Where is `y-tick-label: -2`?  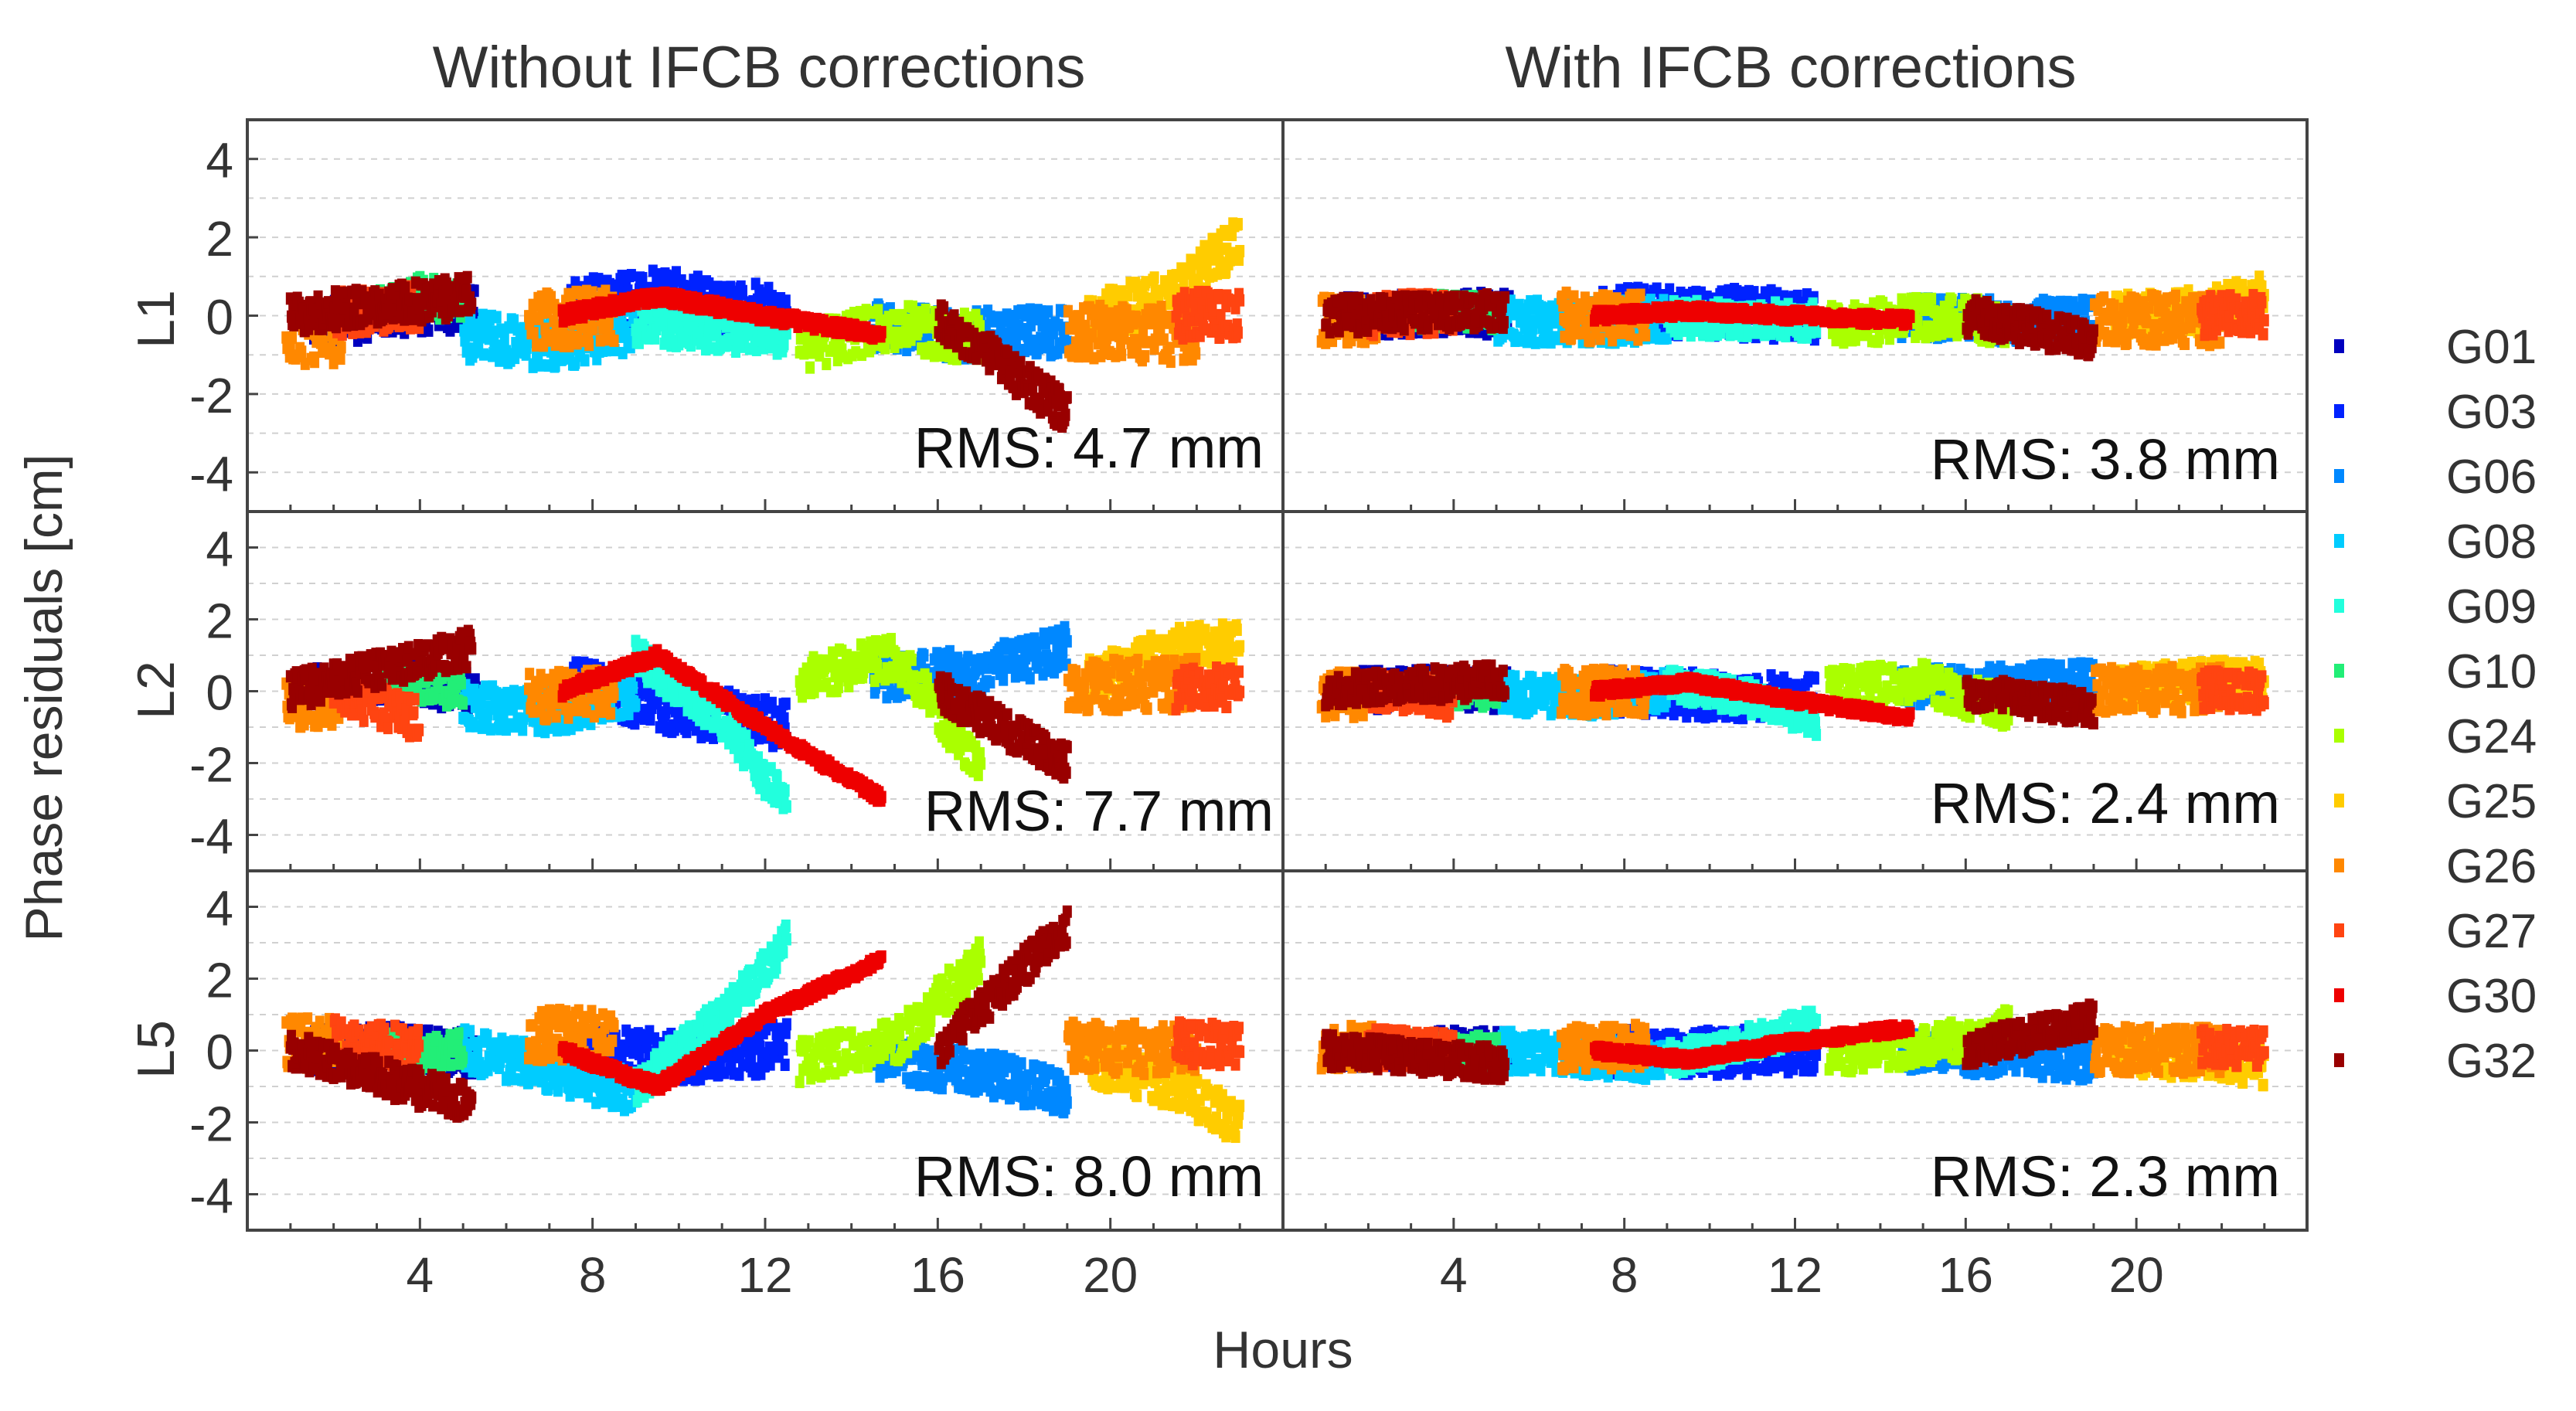
y-tick-label: -2 is located at coordinates (211, 395).